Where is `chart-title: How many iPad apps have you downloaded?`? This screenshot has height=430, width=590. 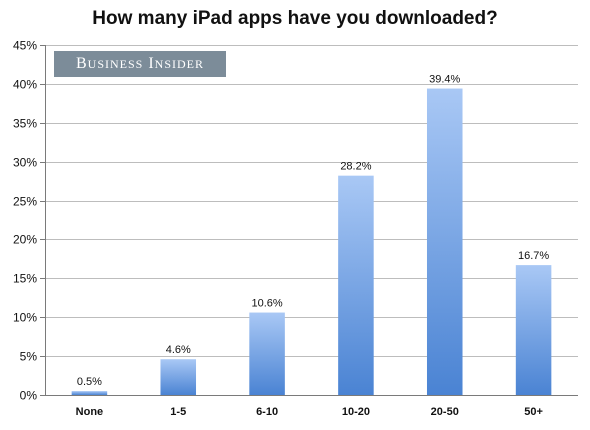
chart-title: How many iPad apps have you downloaded? is located at coordinates (295, 18).